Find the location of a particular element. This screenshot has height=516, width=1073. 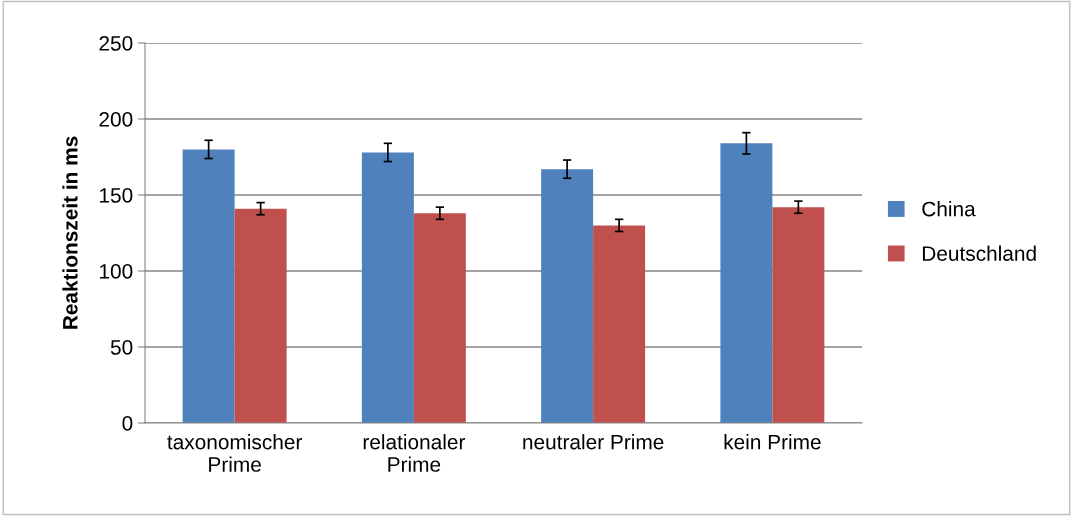

y-tick-label: 200 is located at coordinates (116, 119).